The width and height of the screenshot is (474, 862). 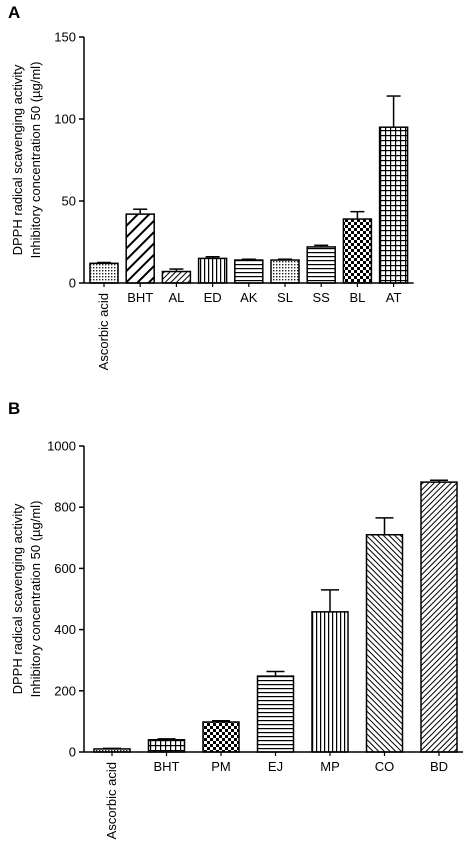 What do you see at coordinates (221, 766) in the screenshot?
I see `x-tick-label: PM` at bounding box center [221, 766].